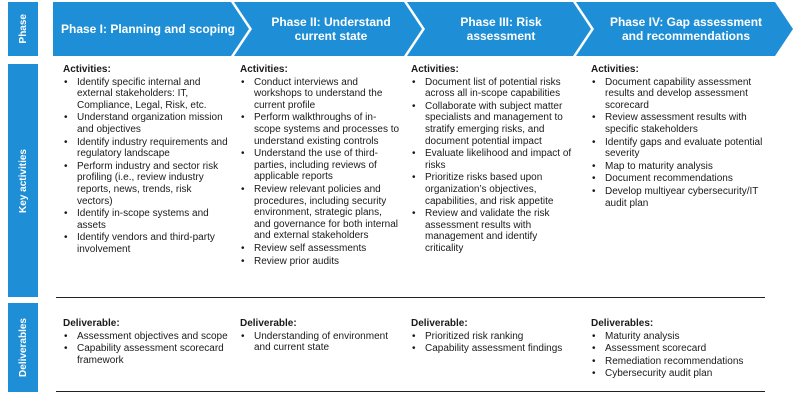 This screenshot has height=416, width=805. Describe the element at coordinates (410, 391) in the screenshot. I see `bottom-divider` at that location.